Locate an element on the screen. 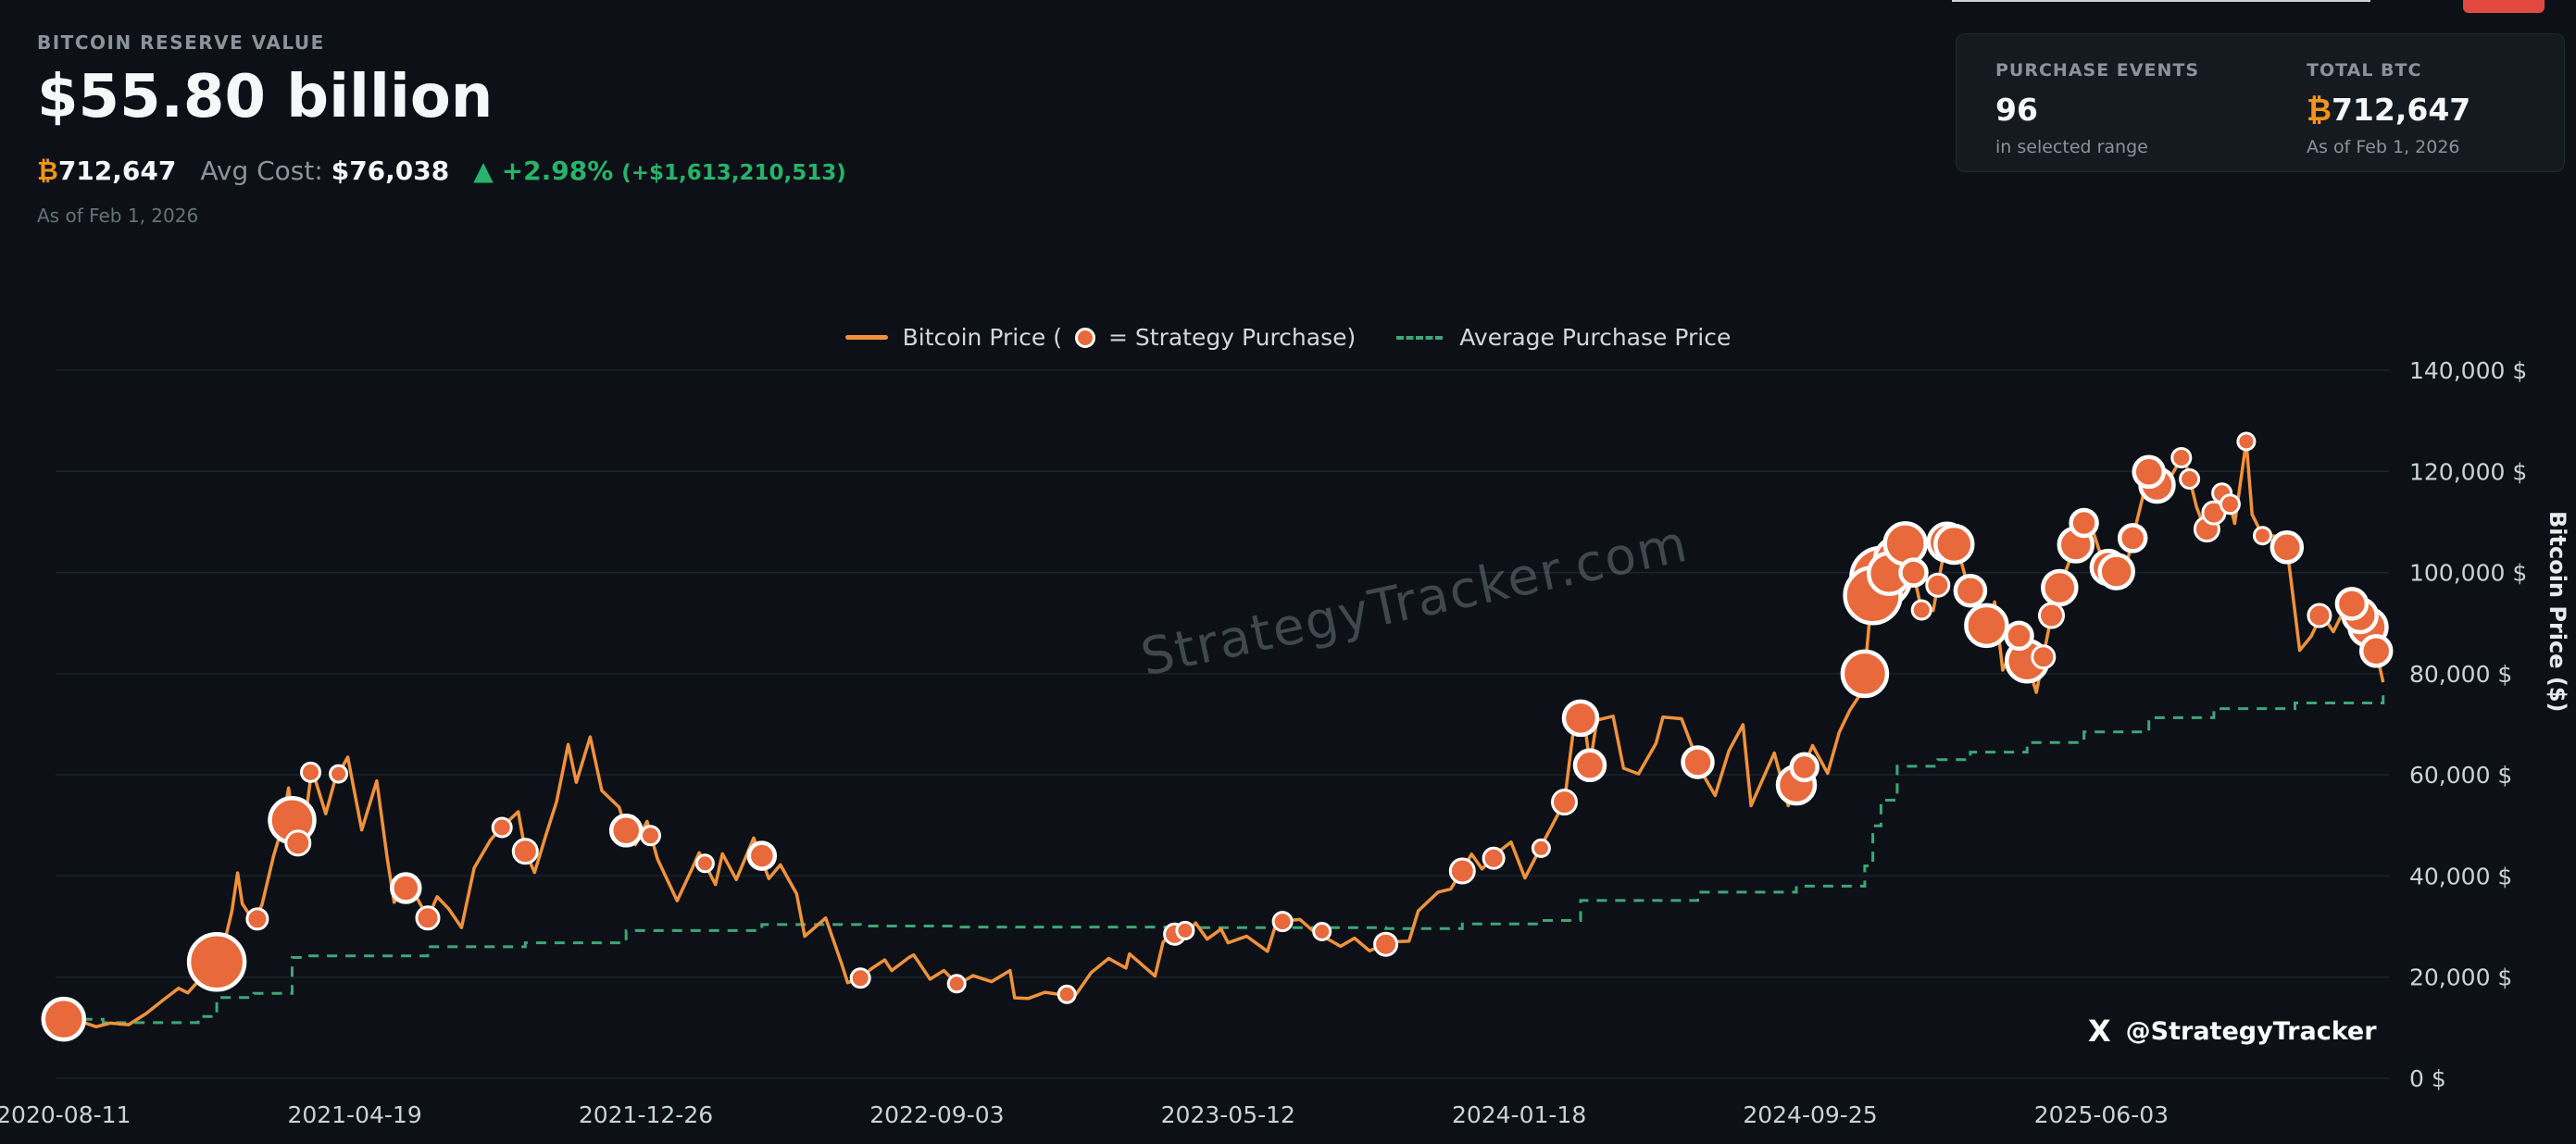 Image resolution: width=2576 pixels, height=1144 pixels. y-tick-label: 0 $ is located at coordinates (2427, 1078).